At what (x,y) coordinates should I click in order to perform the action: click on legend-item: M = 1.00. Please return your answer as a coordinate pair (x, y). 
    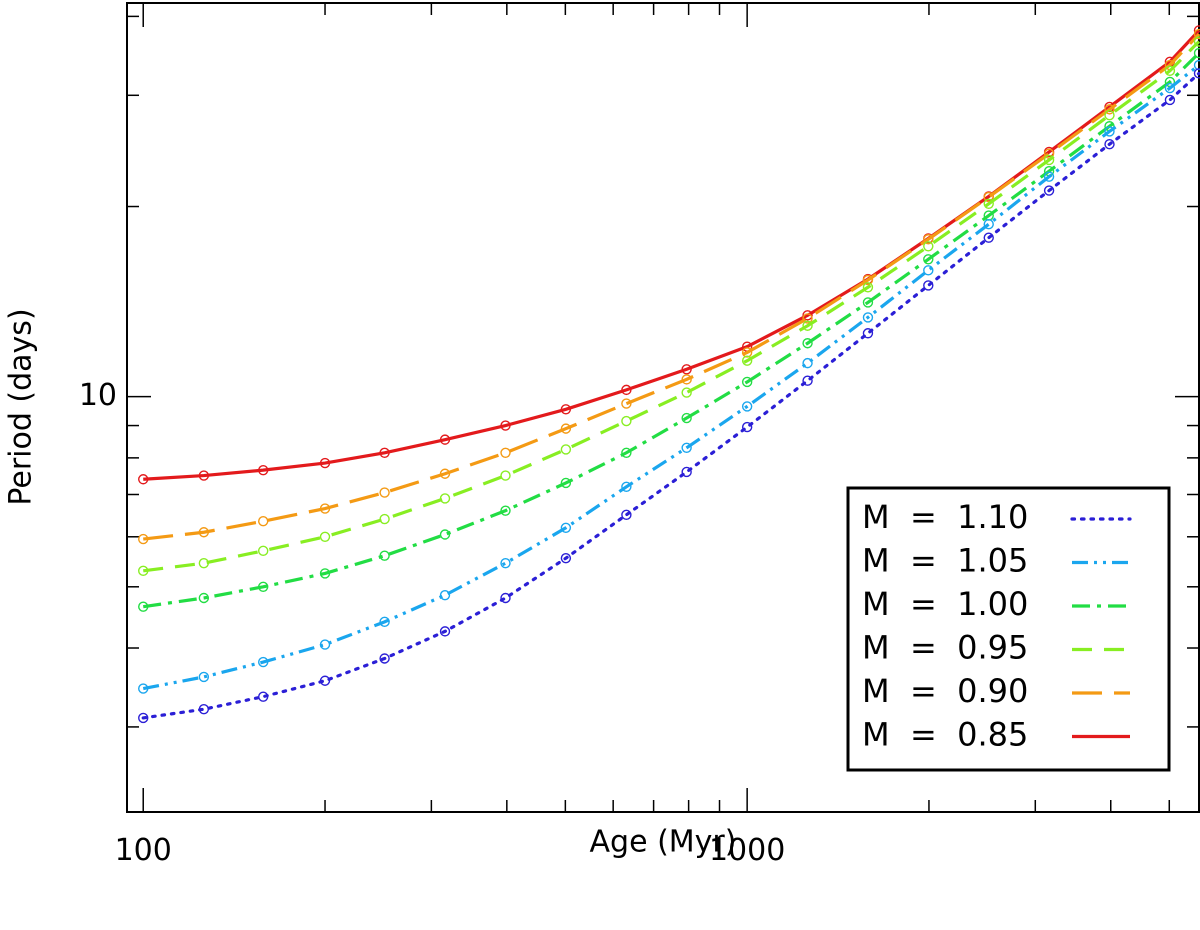
    Looking at the image, I should click on (996, 604).